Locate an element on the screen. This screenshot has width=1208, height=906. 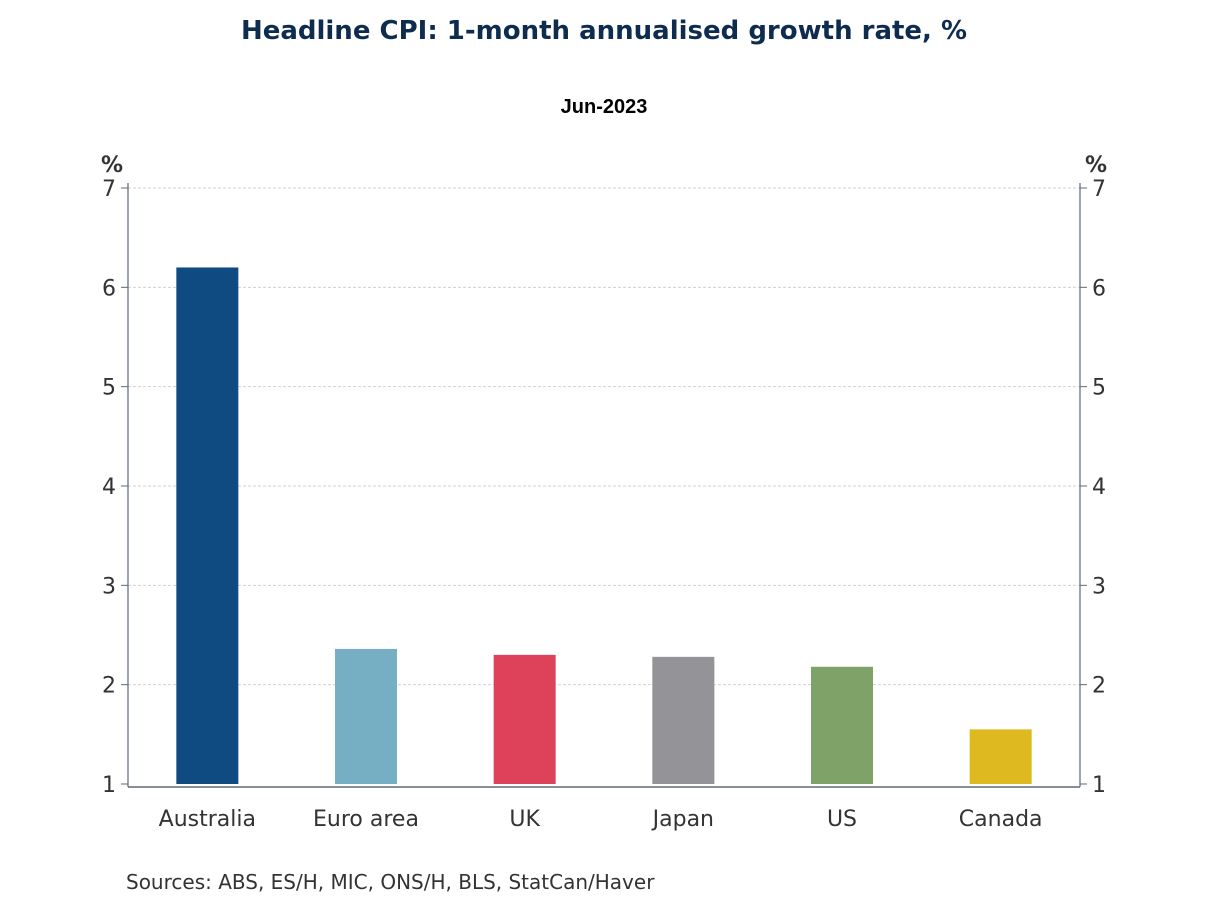
bar-japan is located at coordinates (683, 720).